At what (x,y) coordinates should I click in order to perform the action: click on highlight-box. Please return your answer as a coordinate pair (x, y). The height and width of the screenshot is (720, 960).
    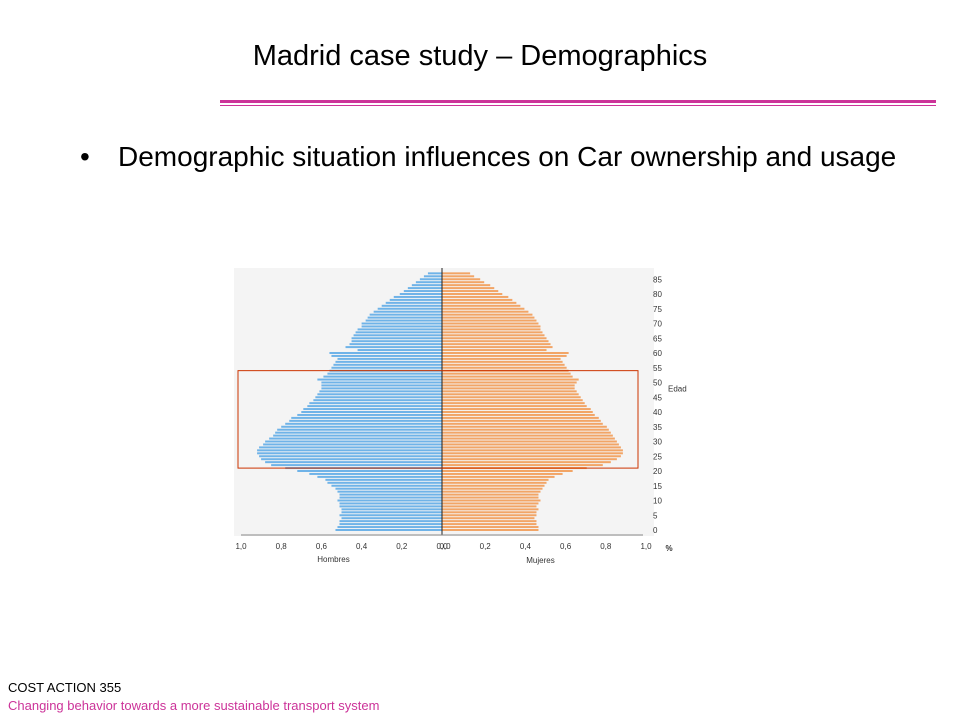
    Looking at the image, I should click on (438, 419).